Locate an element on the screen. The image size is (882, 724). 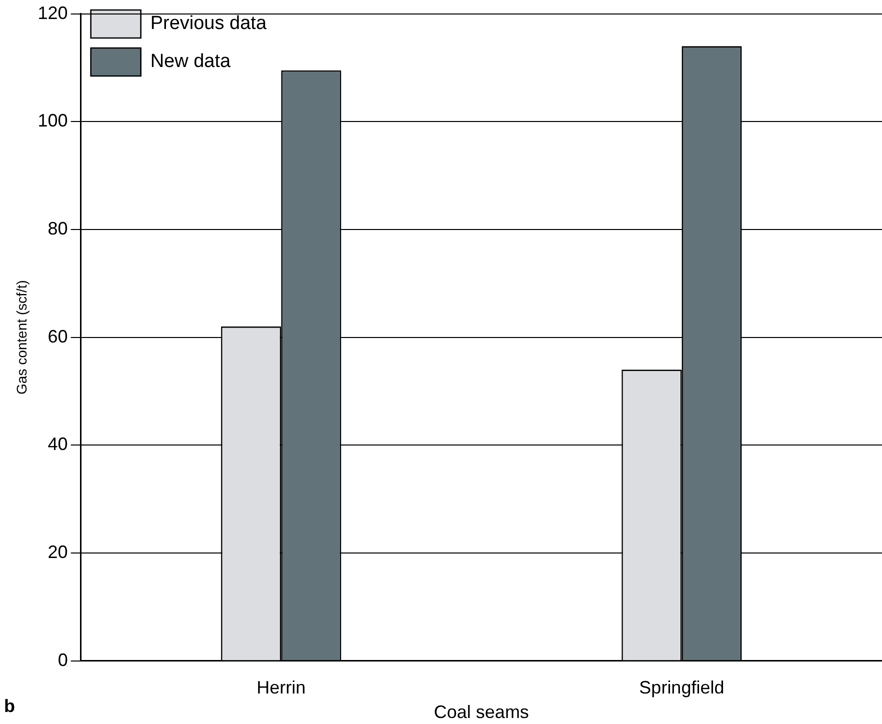
x-axis-title: Coal seams is located at coordinates (481, 712).